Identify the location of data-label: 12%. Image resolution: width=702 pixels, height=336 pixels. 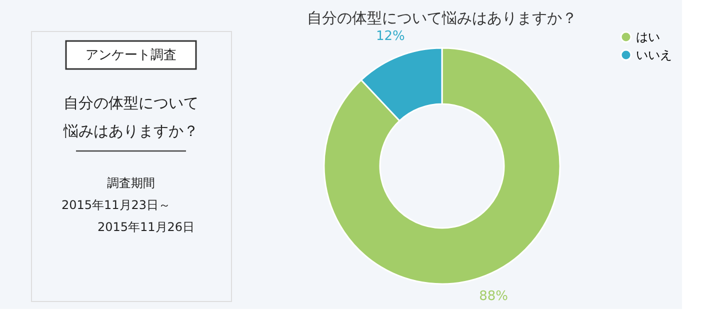
(390, 36).